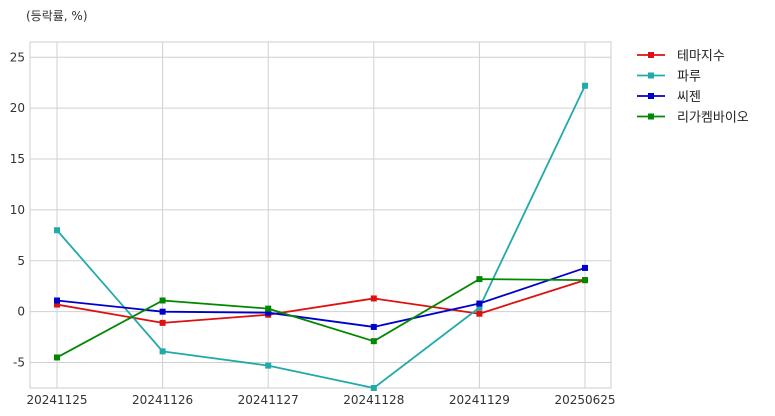 Image resolution: width=775 pixels, height=416 pixels. I want to click on y-tick-labels: -5 0 5 10 15 20 25, so click(17, 209).